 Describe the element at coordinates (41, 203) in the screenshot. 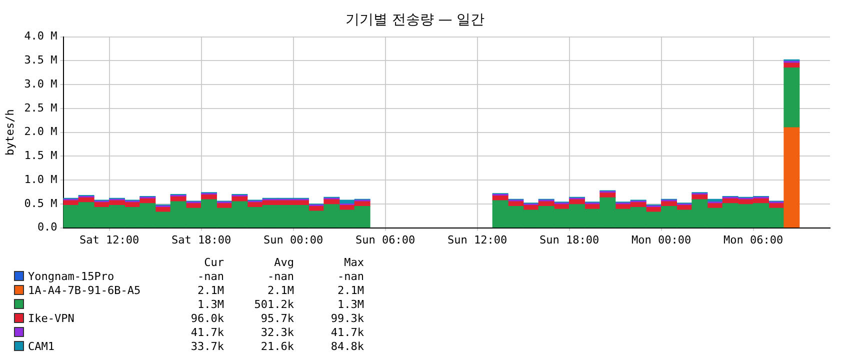

I see `y-tick-label: 0.5 M` at that location.